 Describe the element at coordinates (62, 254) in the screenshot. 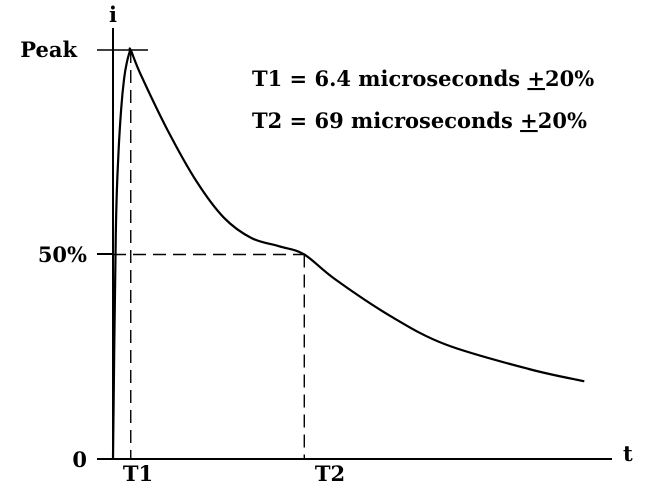

I see `y-tick-label-50: 50%` at that location.